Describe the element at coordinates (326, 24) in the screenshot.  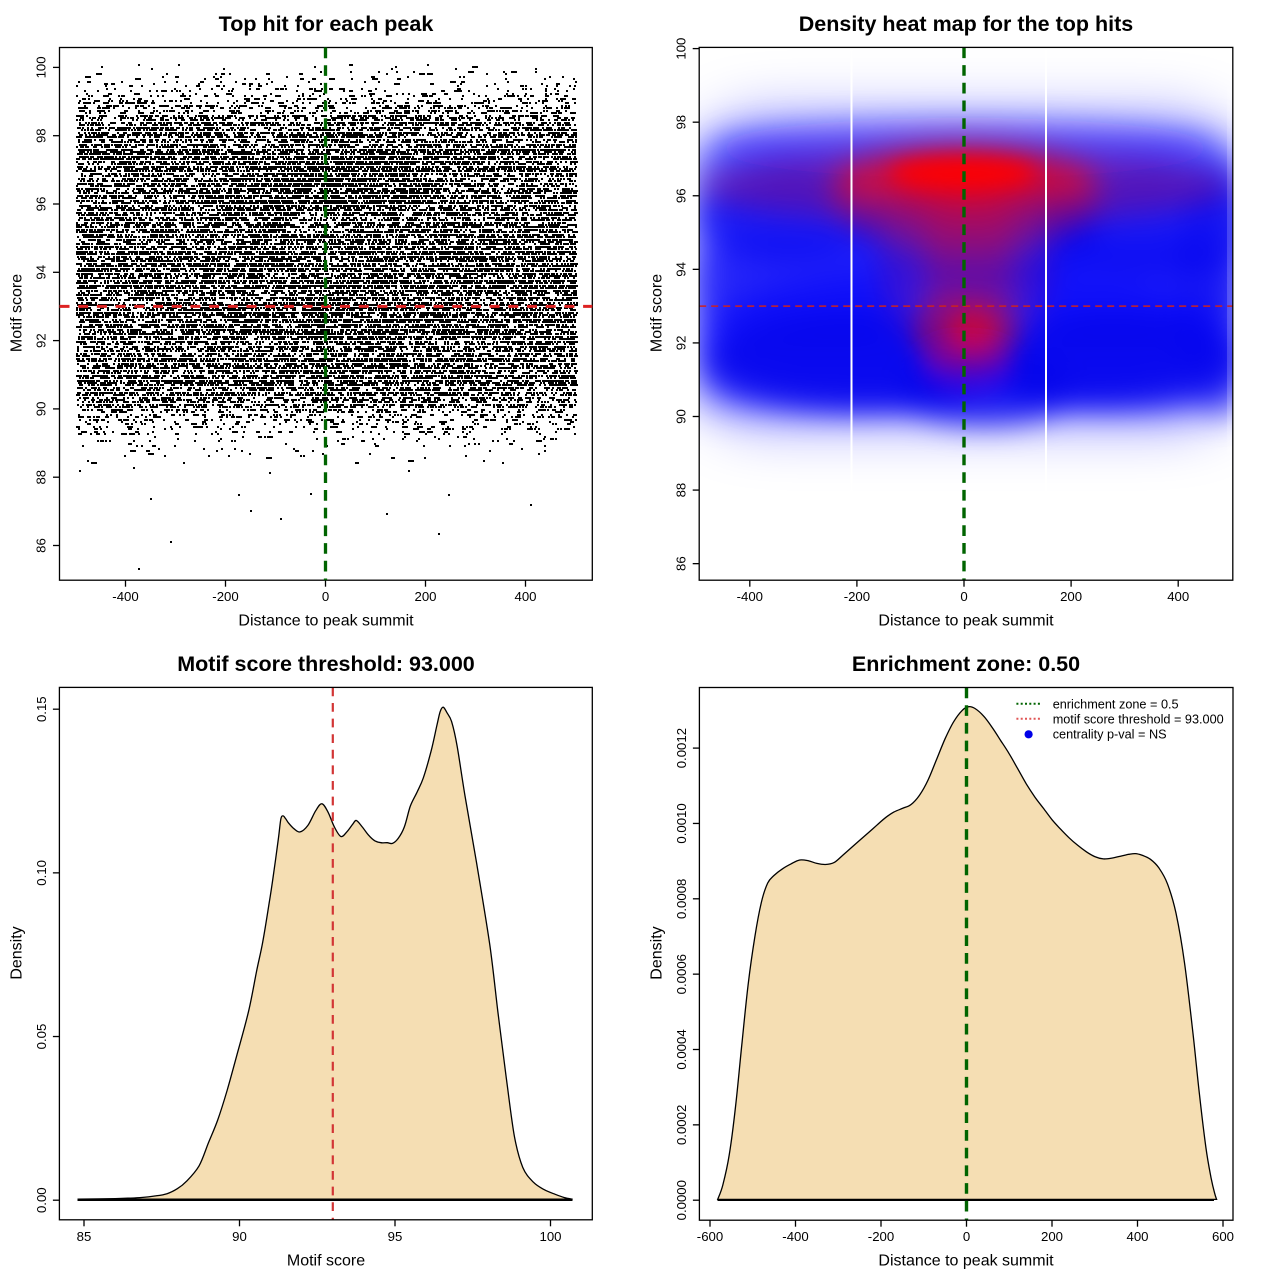
I see `svg-text: Top hit for each peak` at that location.